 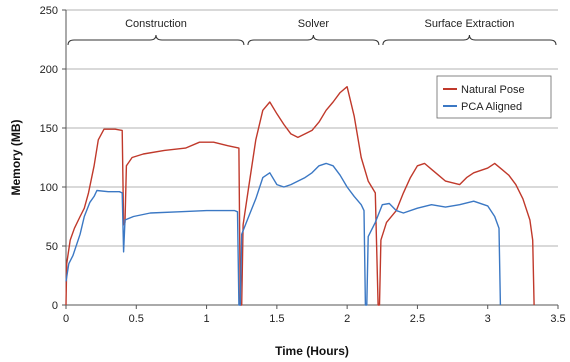 I want to click on phase-label-2: Surface Extraction, so click(x=470, y=24).